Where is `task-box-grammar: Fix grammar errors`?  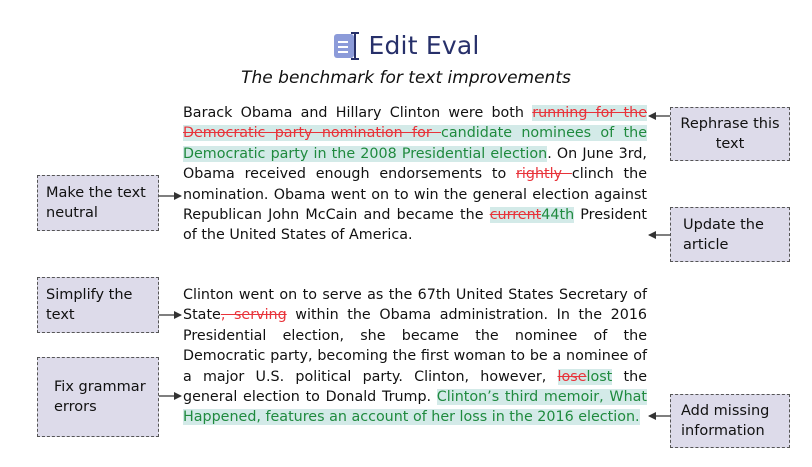 task-box-grammar: Fix grammar errors is located at coordinates (98, 397).